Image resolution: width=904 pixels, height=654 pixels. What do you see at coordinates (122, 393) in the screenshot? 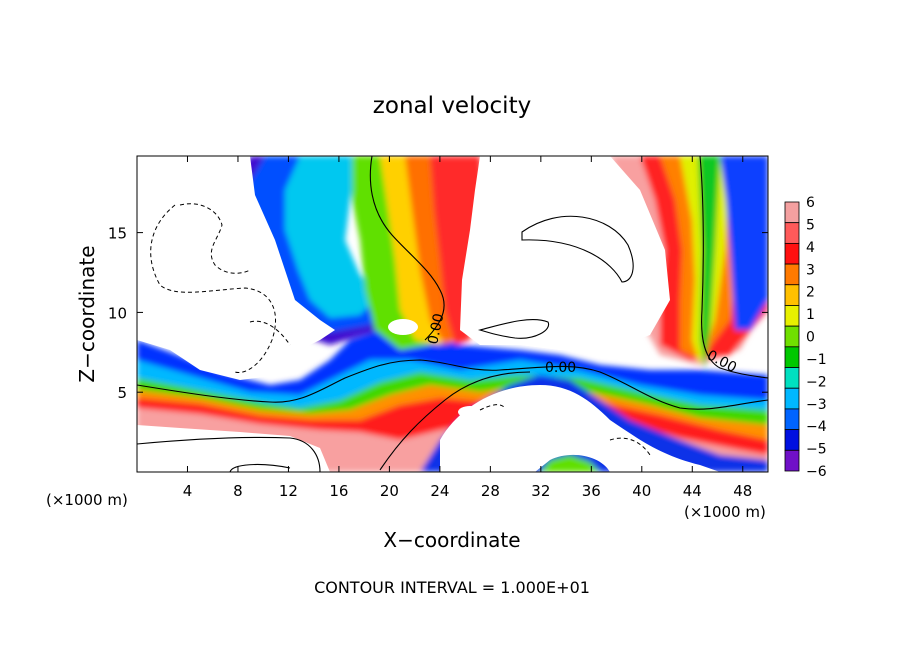
I see `y-tick-label: 5` at bounding box center [122, 393].